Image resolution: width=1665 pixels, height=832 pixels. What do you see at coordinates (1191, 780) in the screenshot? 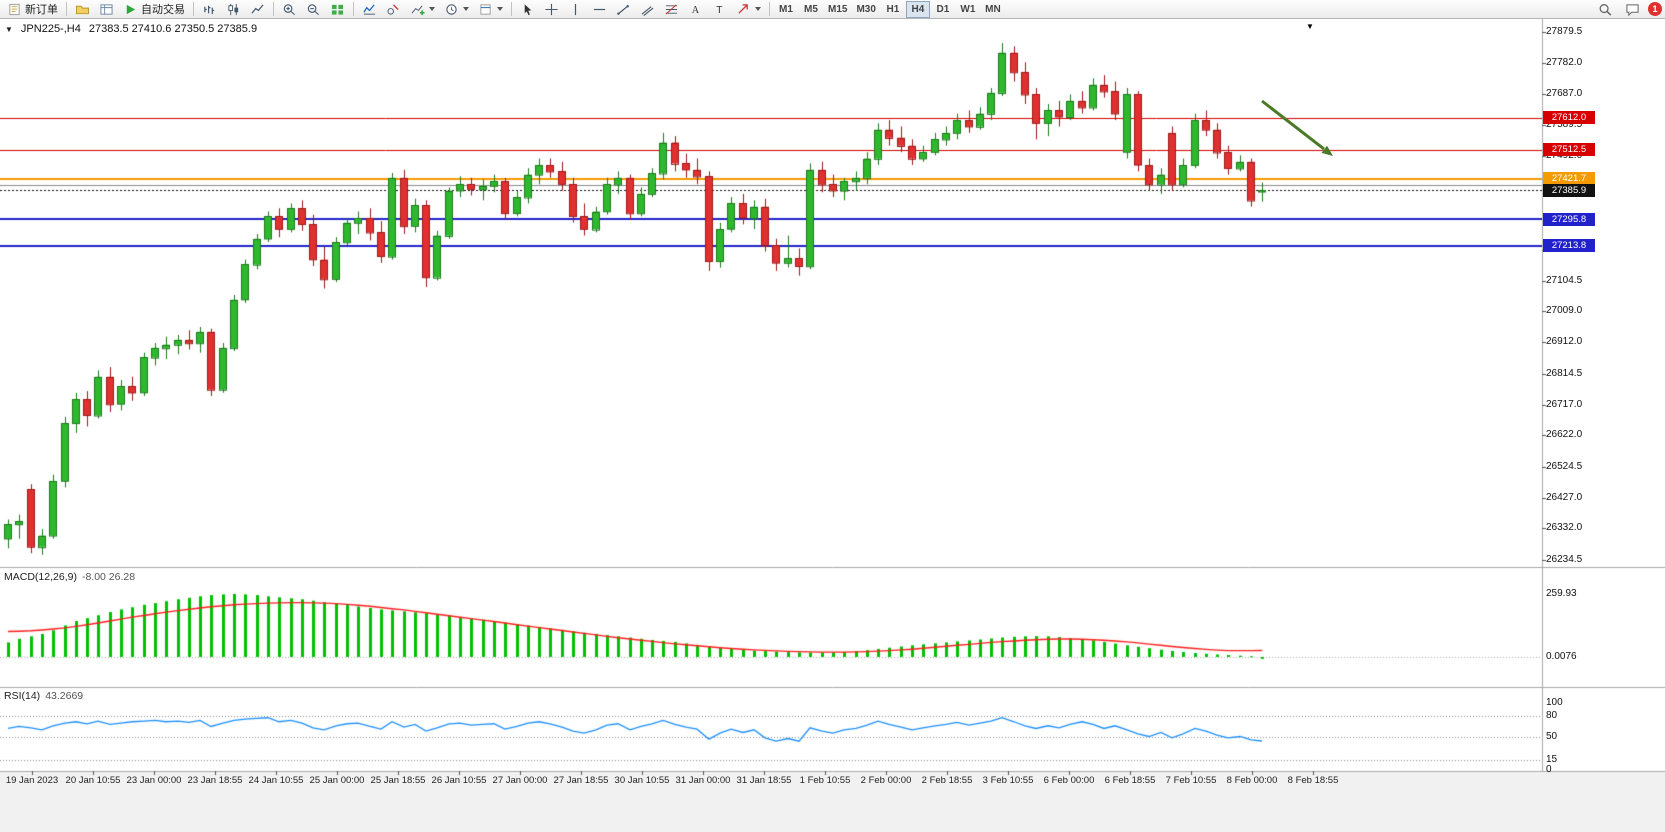
I see `time-axis-label: 7 Feb 10:55` at bounding box center [1191, 780].